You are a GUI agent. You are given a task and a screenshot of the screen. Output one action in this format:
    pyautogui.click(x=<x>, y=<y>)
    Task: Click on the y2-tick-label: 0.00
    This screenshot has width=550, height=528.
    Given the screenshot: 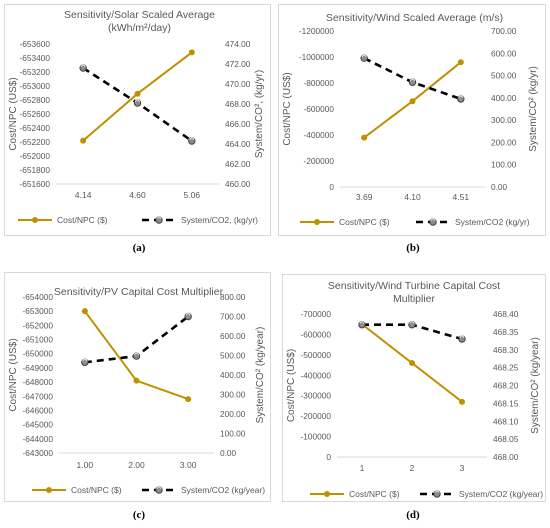 What is the action you would take?
    pyautogui.click(x=499, y=187)
    